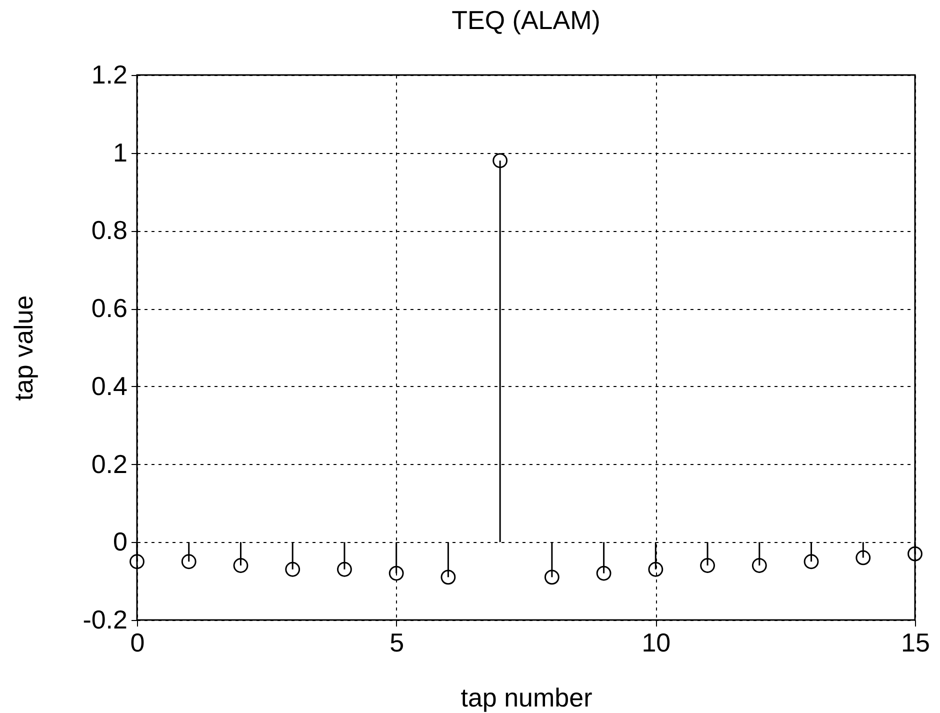  Describe the element at coordinates (109, 230) in the screenshot. I see `y-tick-label: 0.8` at that location.